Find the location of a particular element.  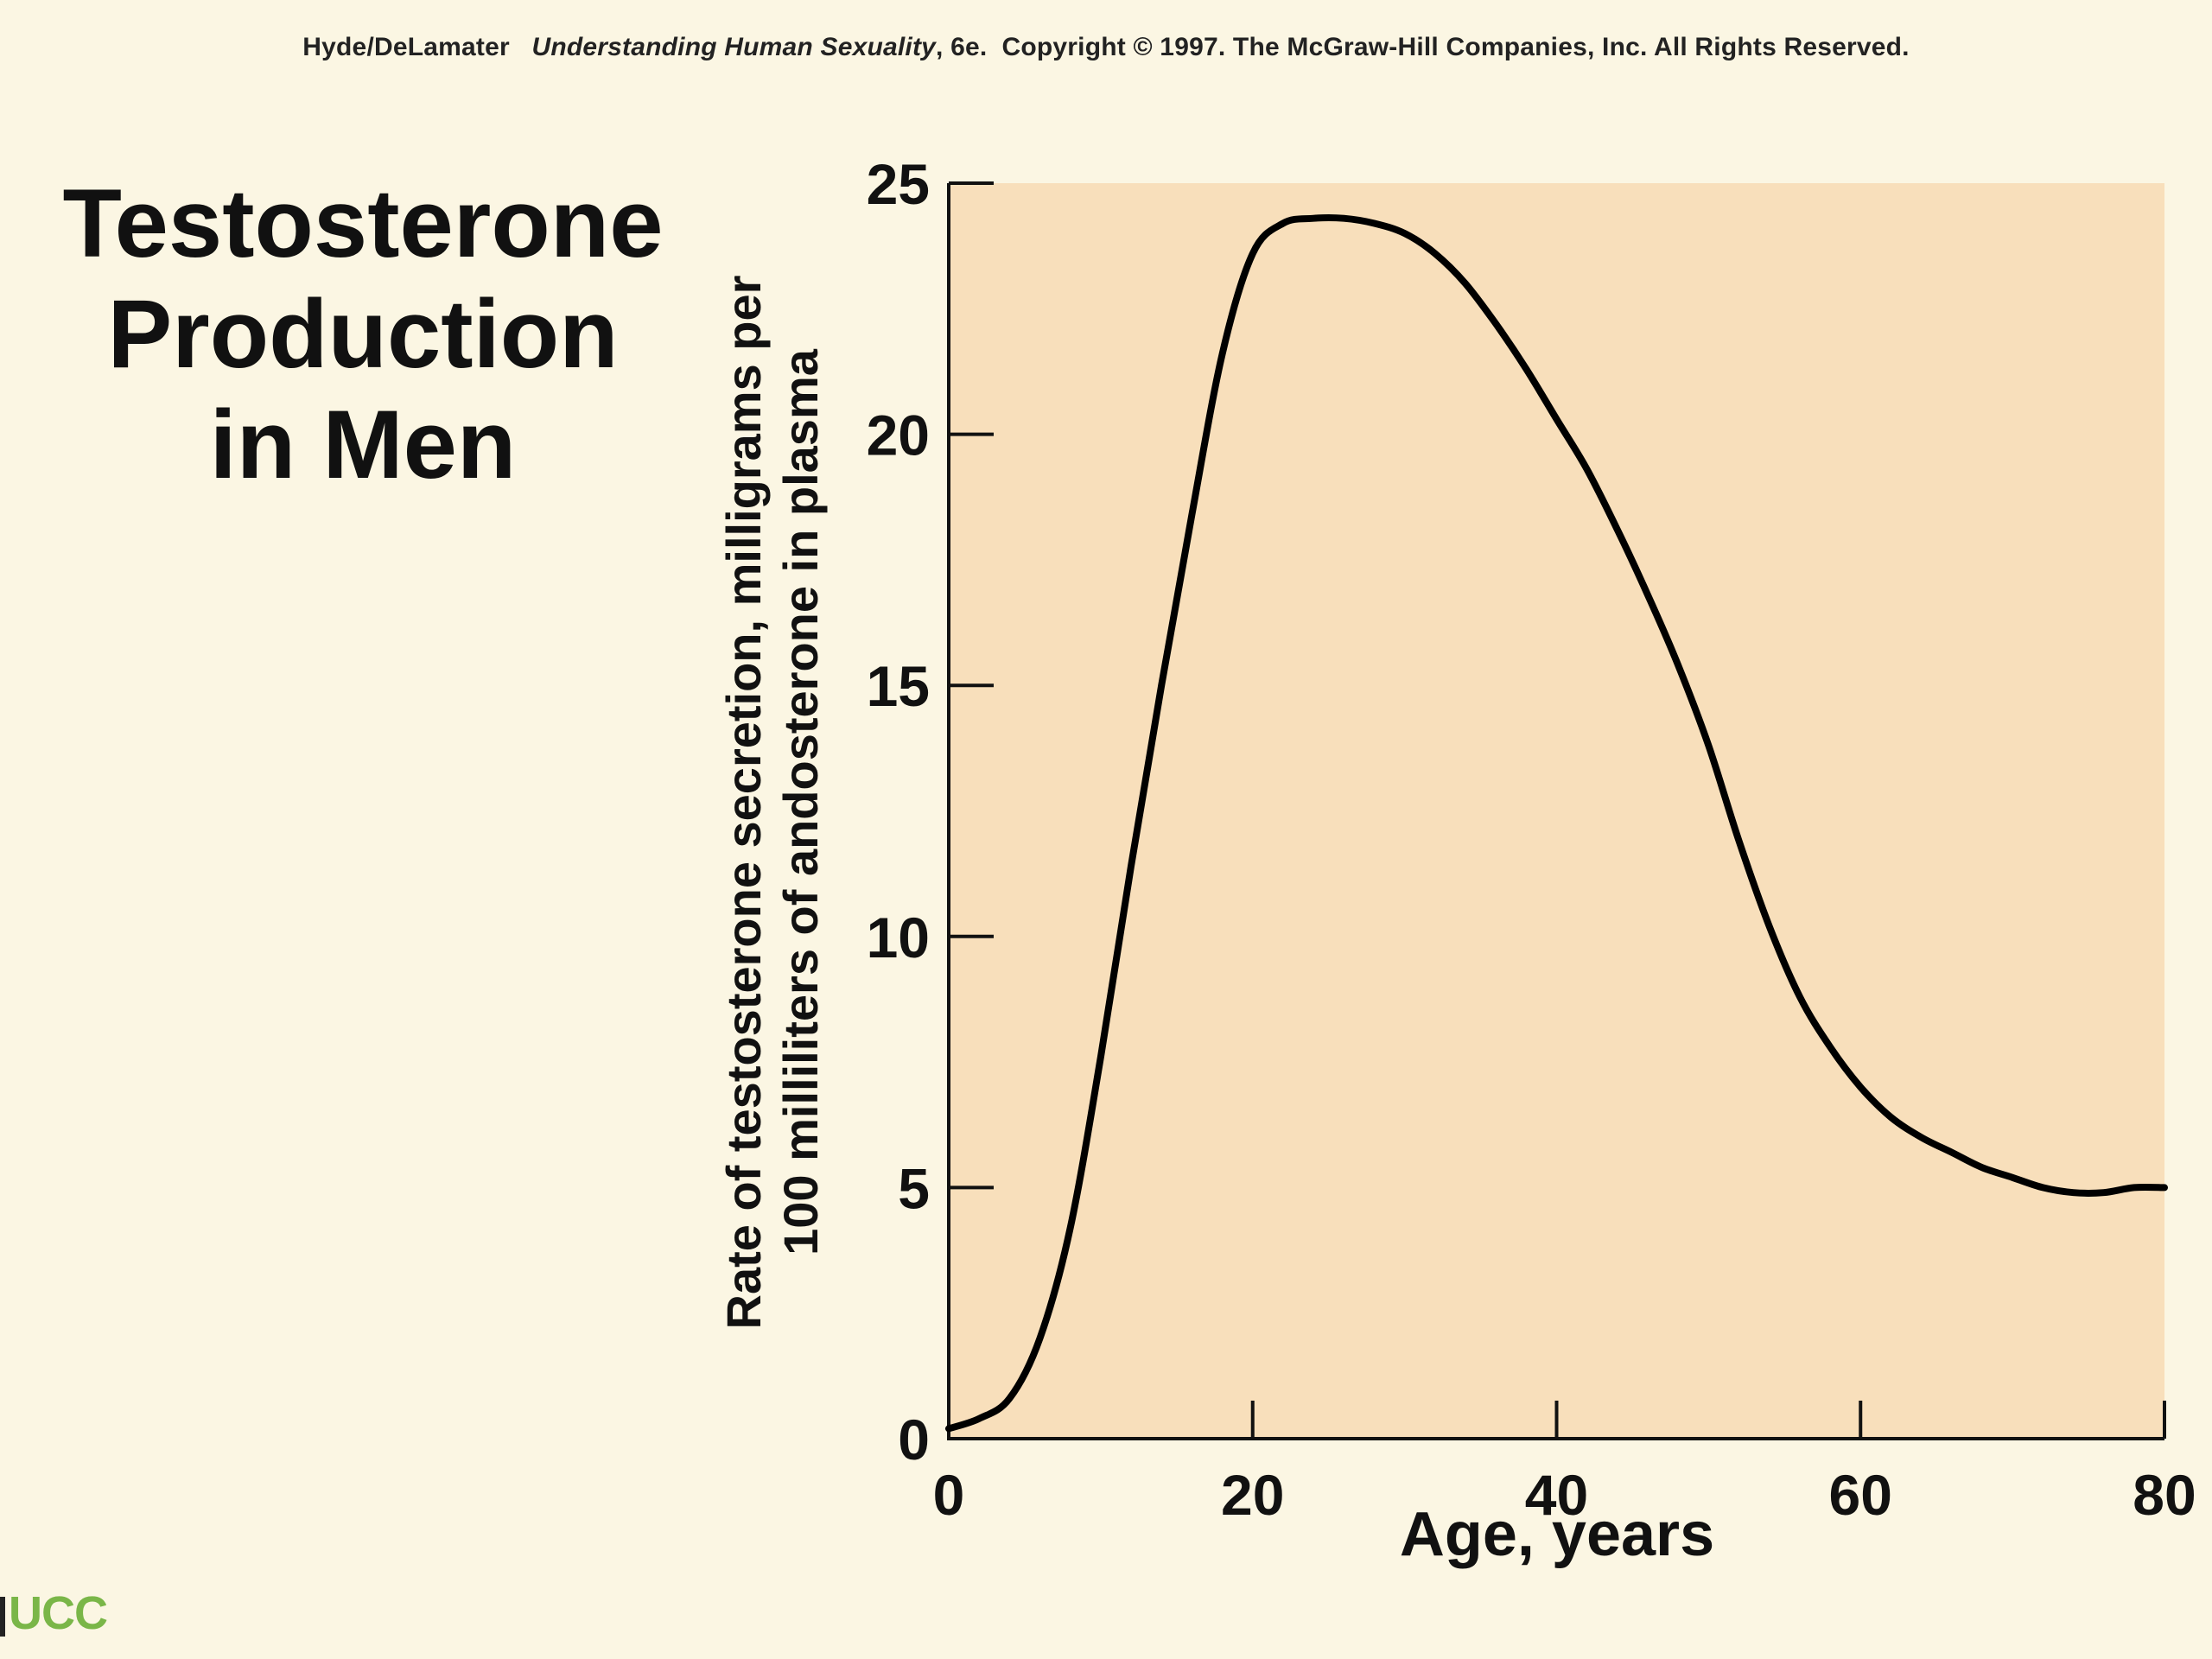

logo-bar is located at coordinates (2, 1617).